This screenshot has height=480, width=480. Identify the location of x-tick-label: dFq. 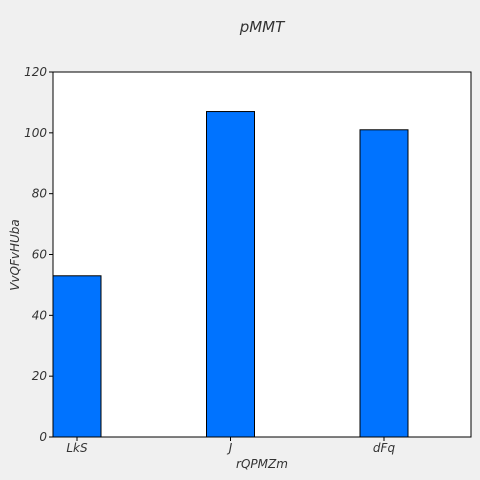
(384, 448).